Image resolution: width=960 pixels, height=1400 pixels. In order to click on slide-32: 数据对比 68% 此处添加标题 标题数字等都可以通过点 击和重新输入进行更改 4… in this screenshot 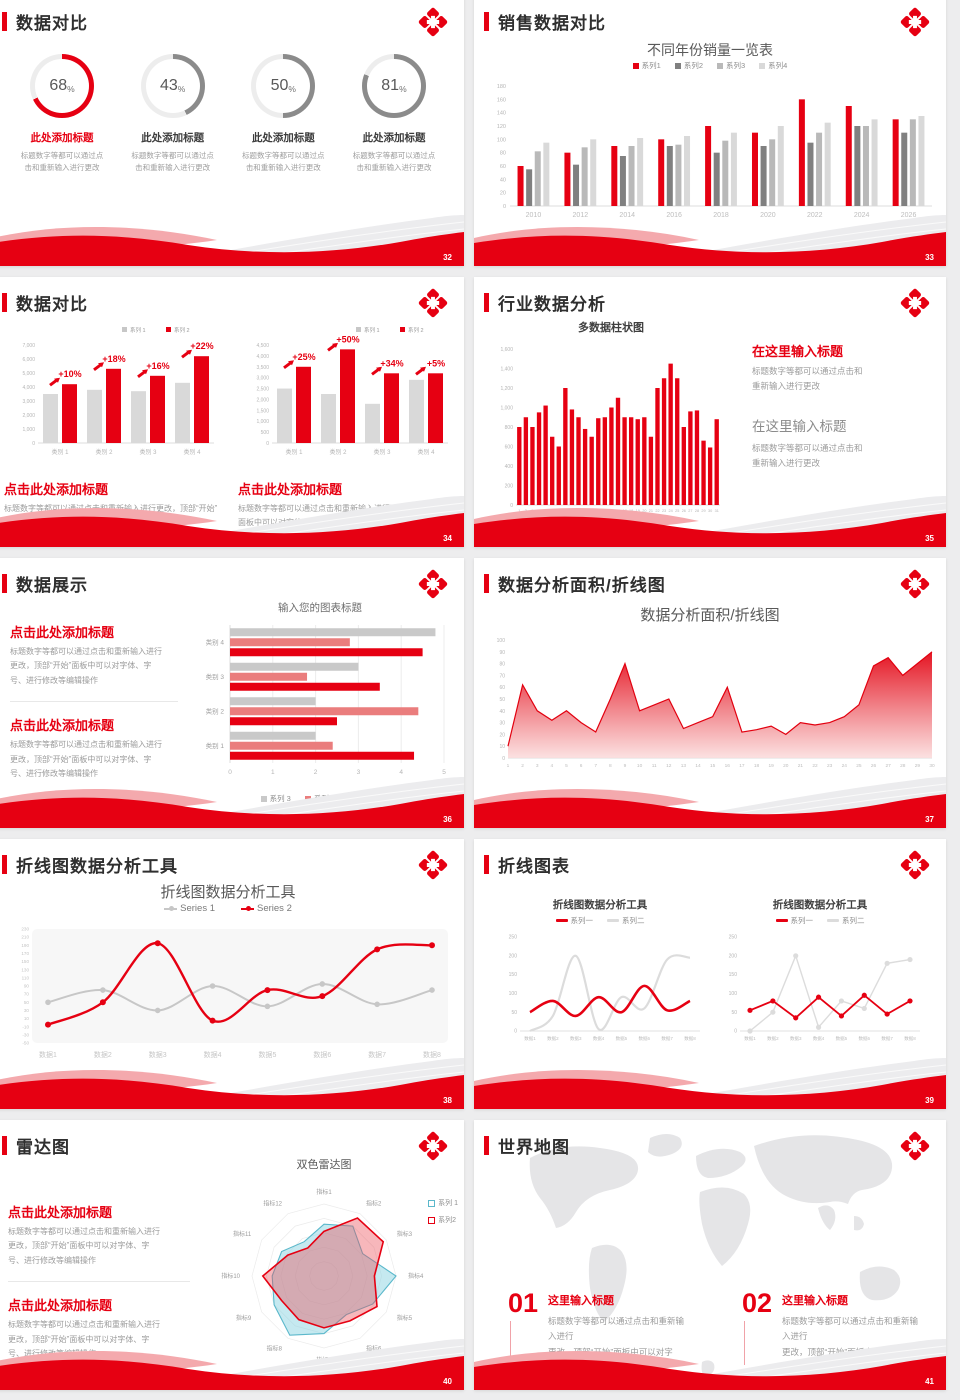, I will do `click(232, 133)`.